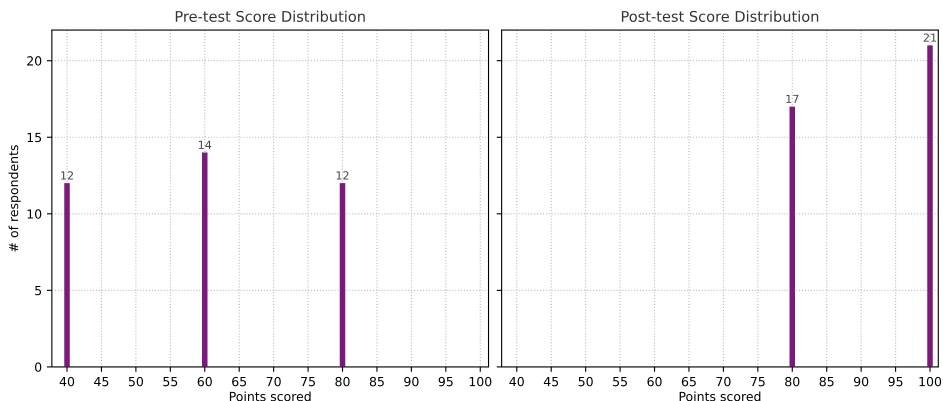  Describe the element at coordinates (205, 144) in the screenshot. I see `data-label: 14` at that location.